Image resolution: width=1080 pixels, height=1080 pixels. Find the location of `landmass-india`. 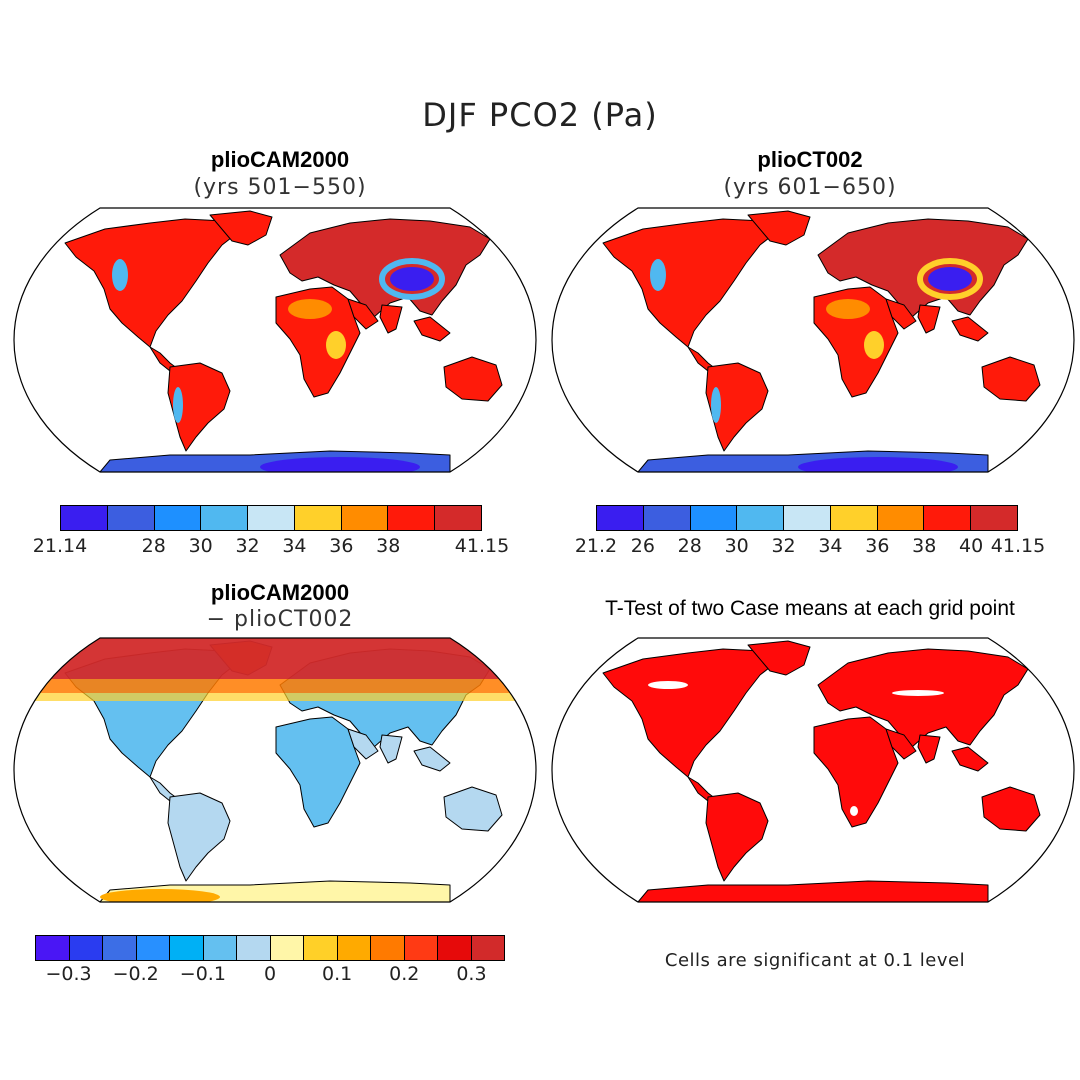

landmass-india is located at coordinates (391, 749).